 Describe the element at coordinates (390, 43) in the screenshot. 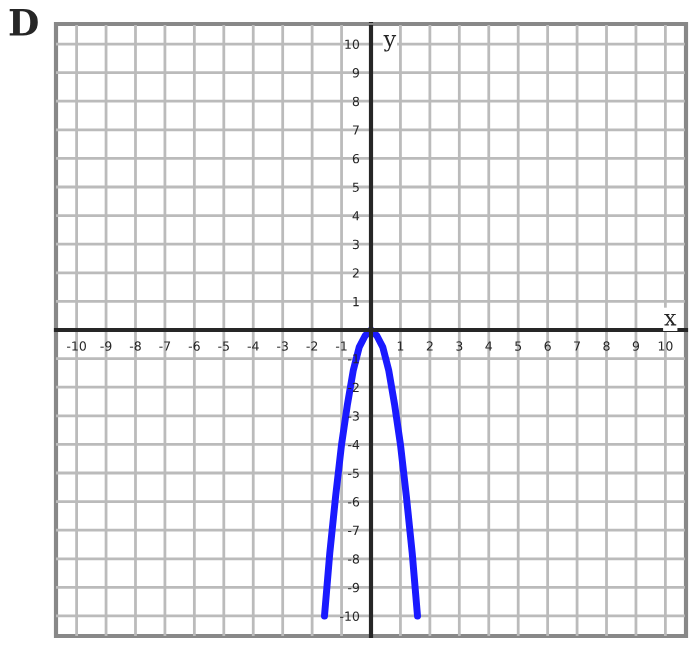

I see `y-axis-title: y` at that location.